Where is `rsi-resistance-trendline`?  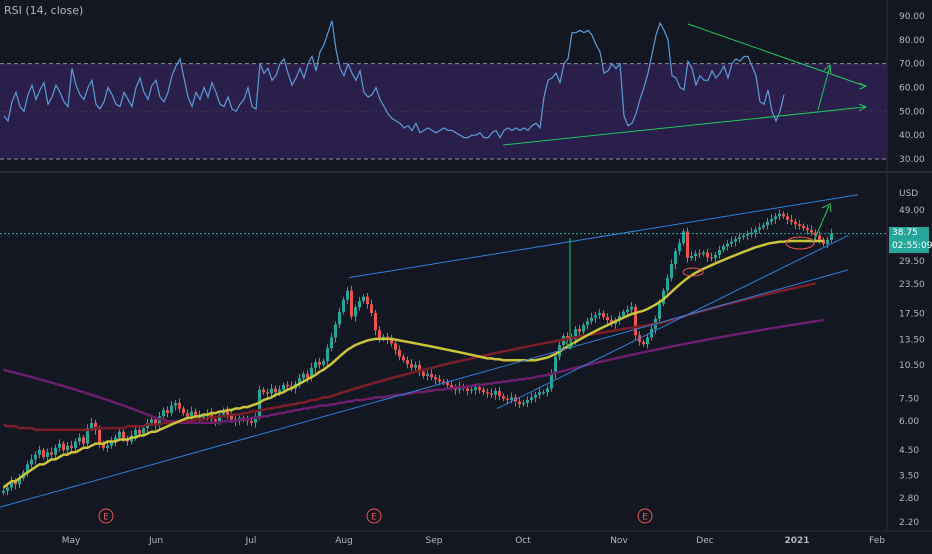
rsi-resistance-trendline is located at coordinates (776, 55).